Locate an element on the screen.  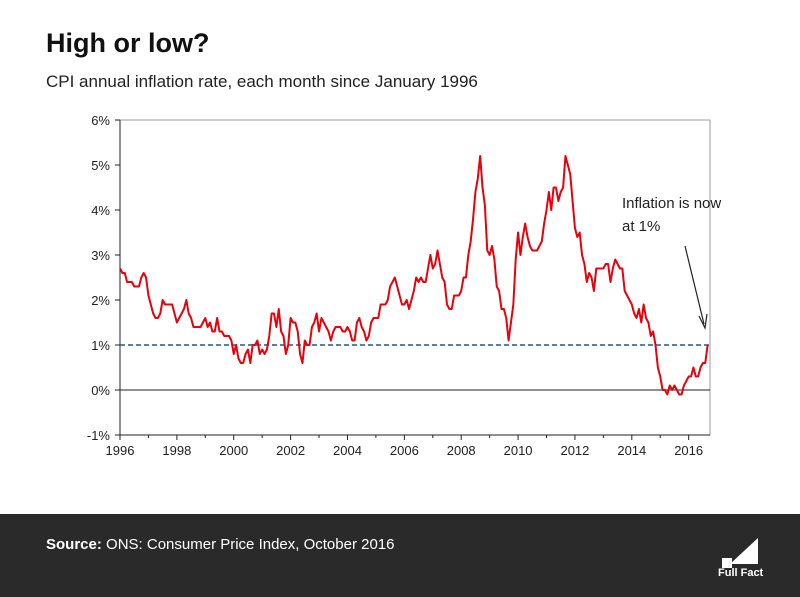
full-fact-logo: Full Fact is located at coordinates (741, 558).